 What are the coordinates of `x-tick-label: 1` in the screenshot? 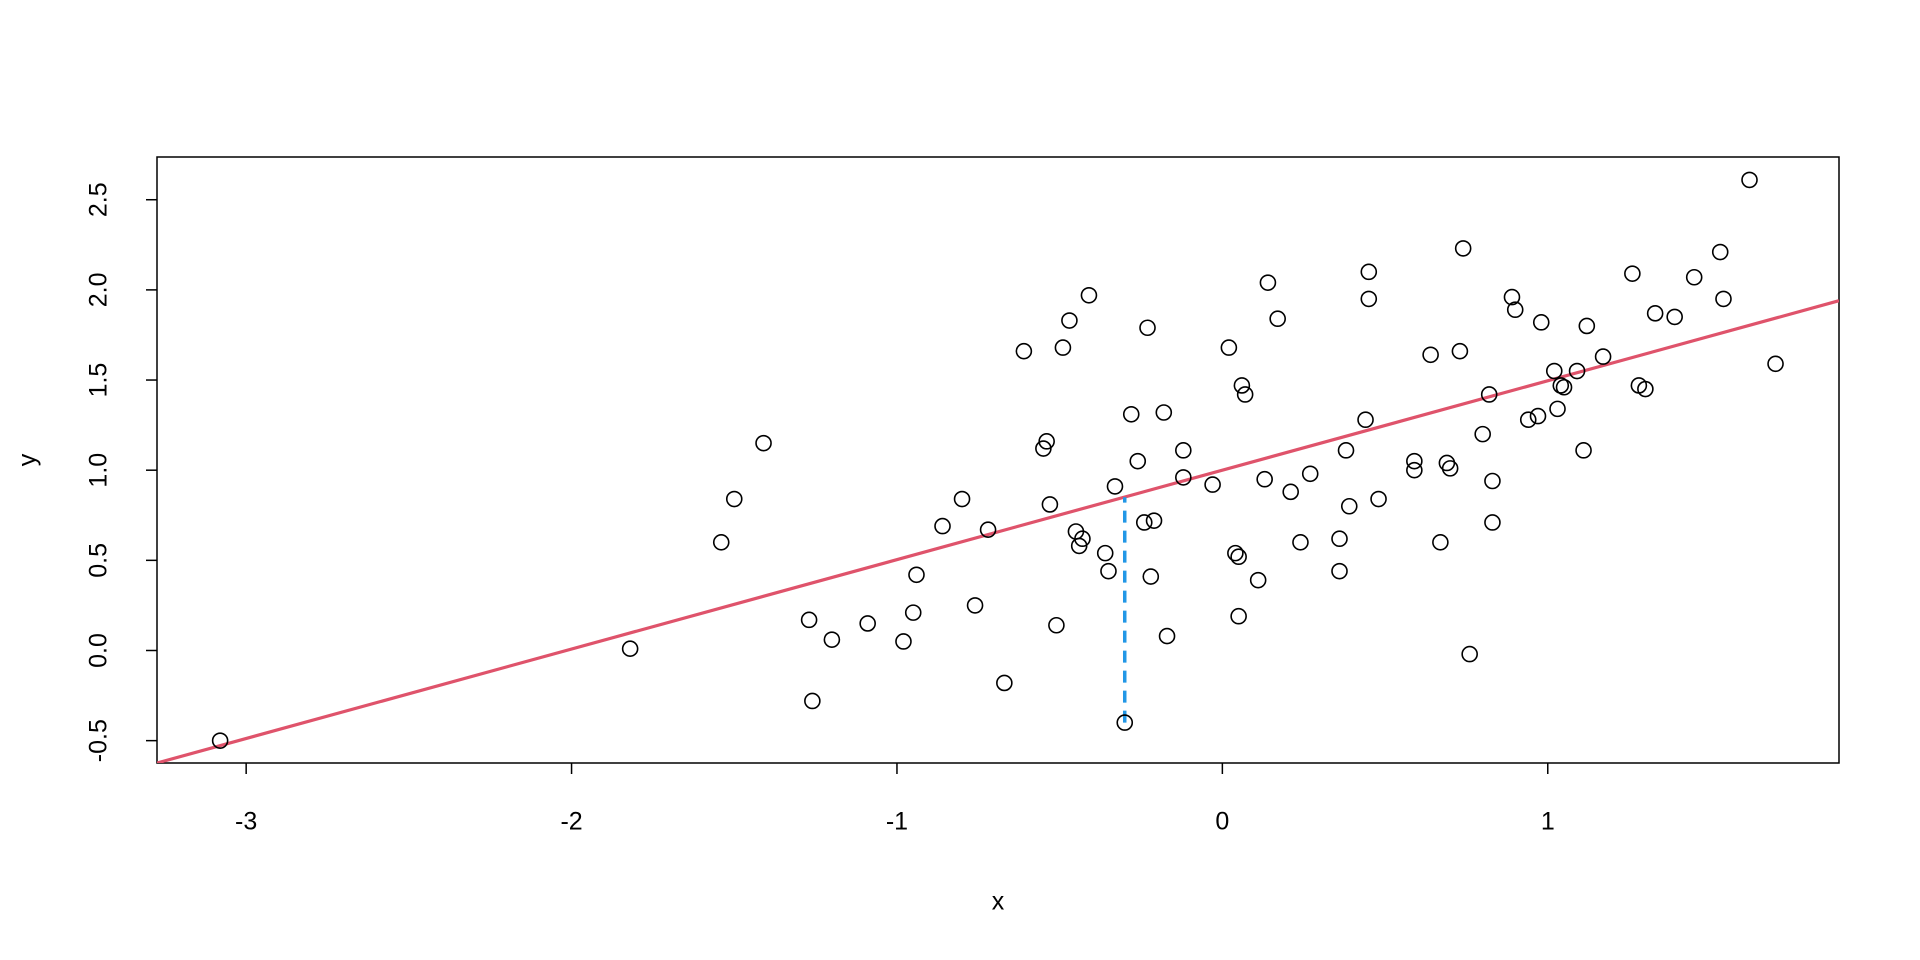 It's located at (1548, 822).